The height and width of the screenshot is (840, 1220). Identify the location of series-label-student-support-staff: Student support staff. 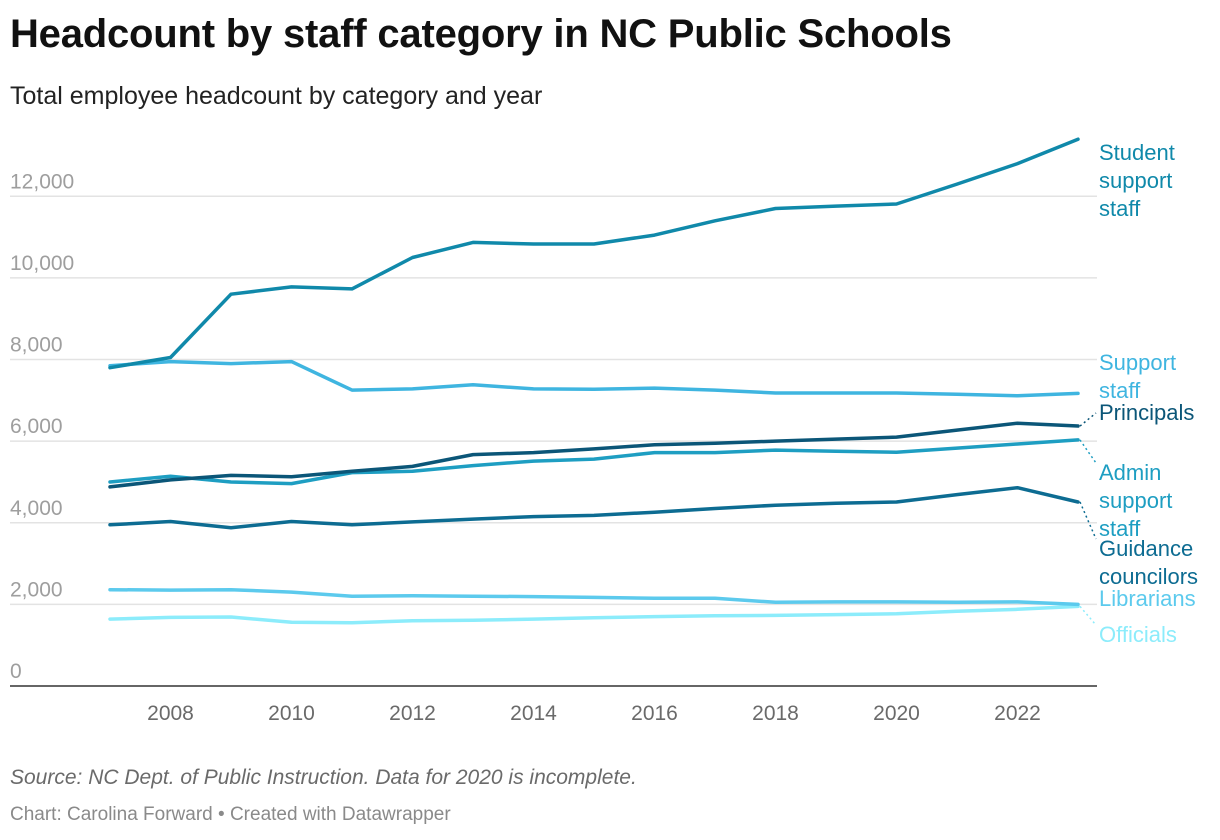
(1137, 180).